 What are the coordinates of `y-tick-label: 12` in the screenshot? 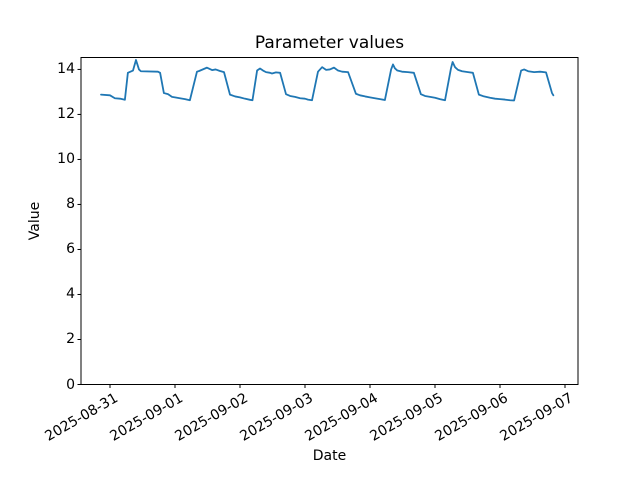 It's located at (66, 114).